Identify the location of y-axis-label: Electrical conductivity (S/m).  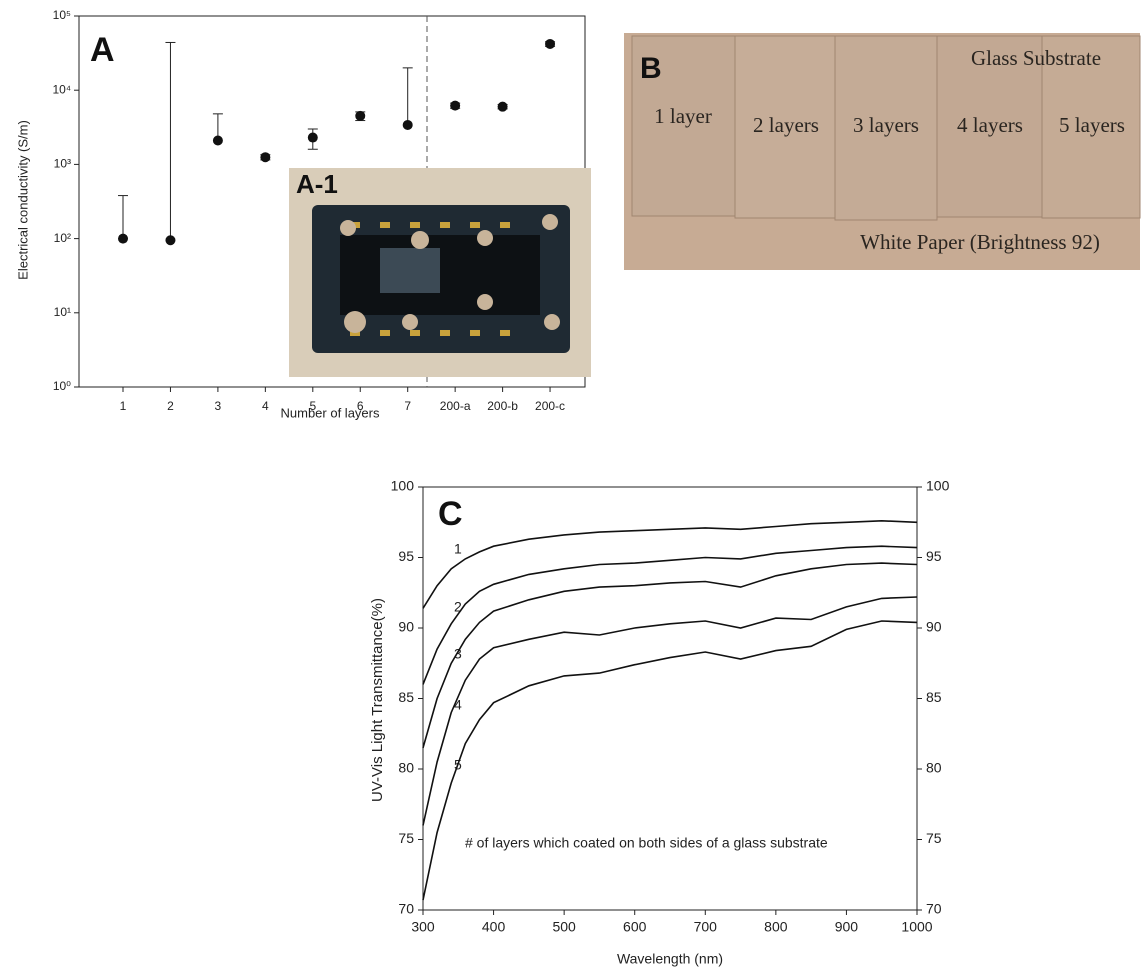
(22, 200).